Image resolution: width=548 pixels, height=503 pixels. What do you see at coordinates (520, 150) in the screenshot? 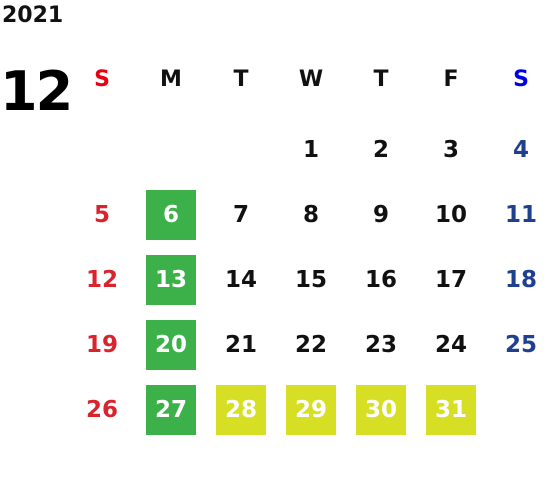
I see `day-cell: 4` at bounding box center [520, 150].